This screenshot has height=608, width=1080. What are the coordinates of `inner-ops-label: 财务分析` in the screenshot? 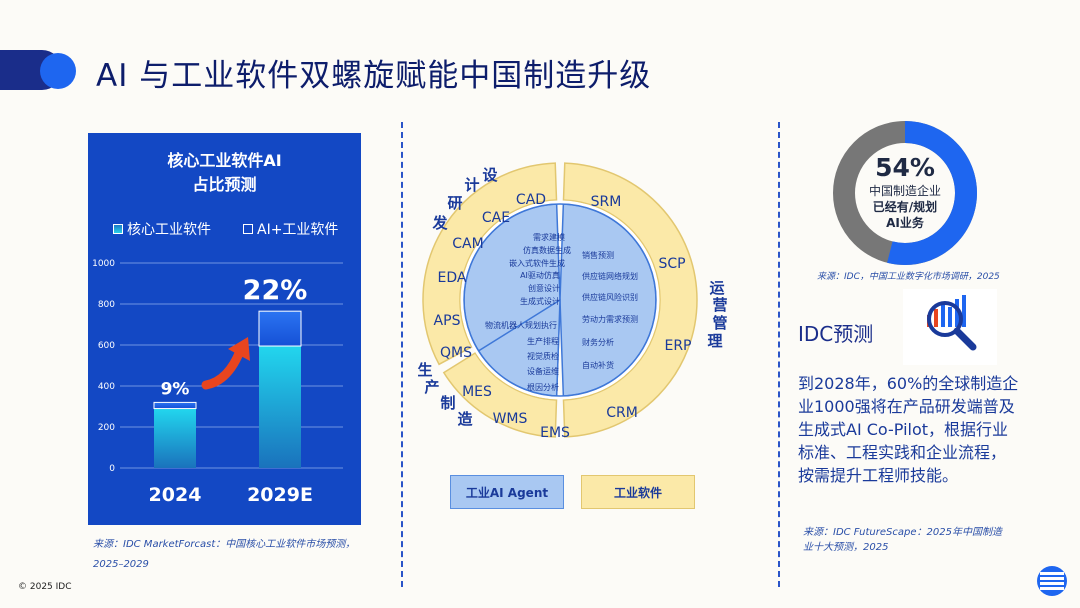 It's located at (598, 342).